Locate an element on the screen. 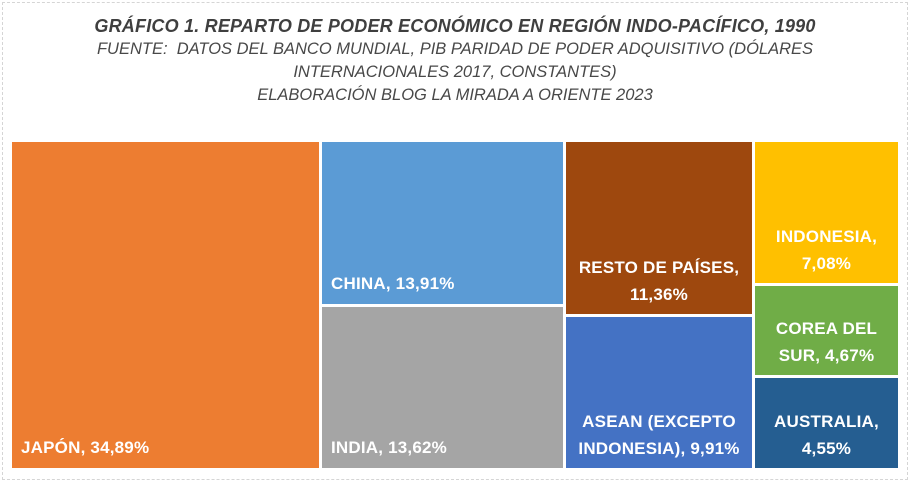 This screenshot has height=482, width=910. treemap-tile-corea-del-sur: COREA DEL SUR, 4,67% is located at coordinates (826, 330).